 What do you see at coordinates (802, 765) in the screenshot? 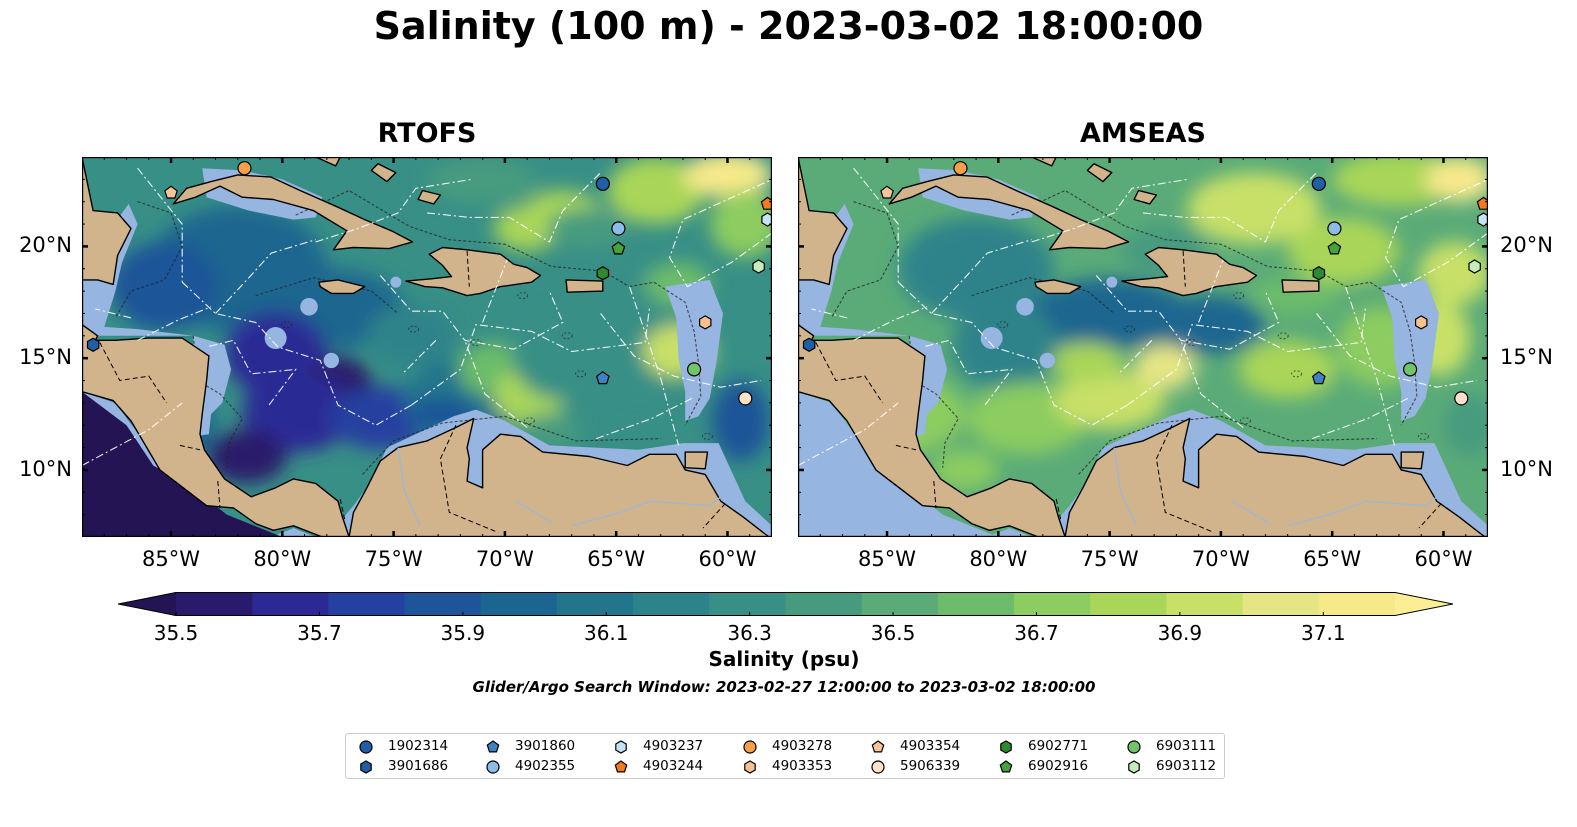
I see `legend-label: 4903353` at bounding box center [802, 765].